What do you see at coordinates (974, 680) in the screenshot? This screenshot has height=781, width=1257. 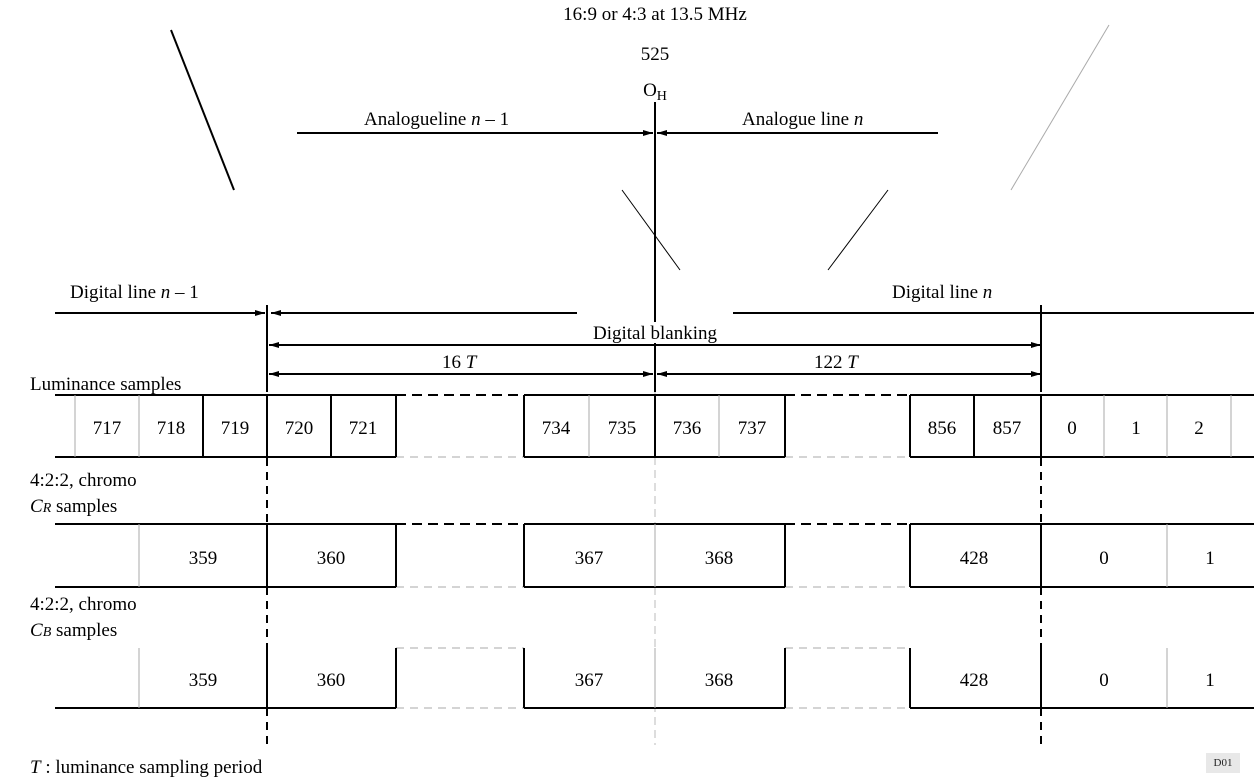 I see `cb-sample: 428` at bounding box center [974, 680].